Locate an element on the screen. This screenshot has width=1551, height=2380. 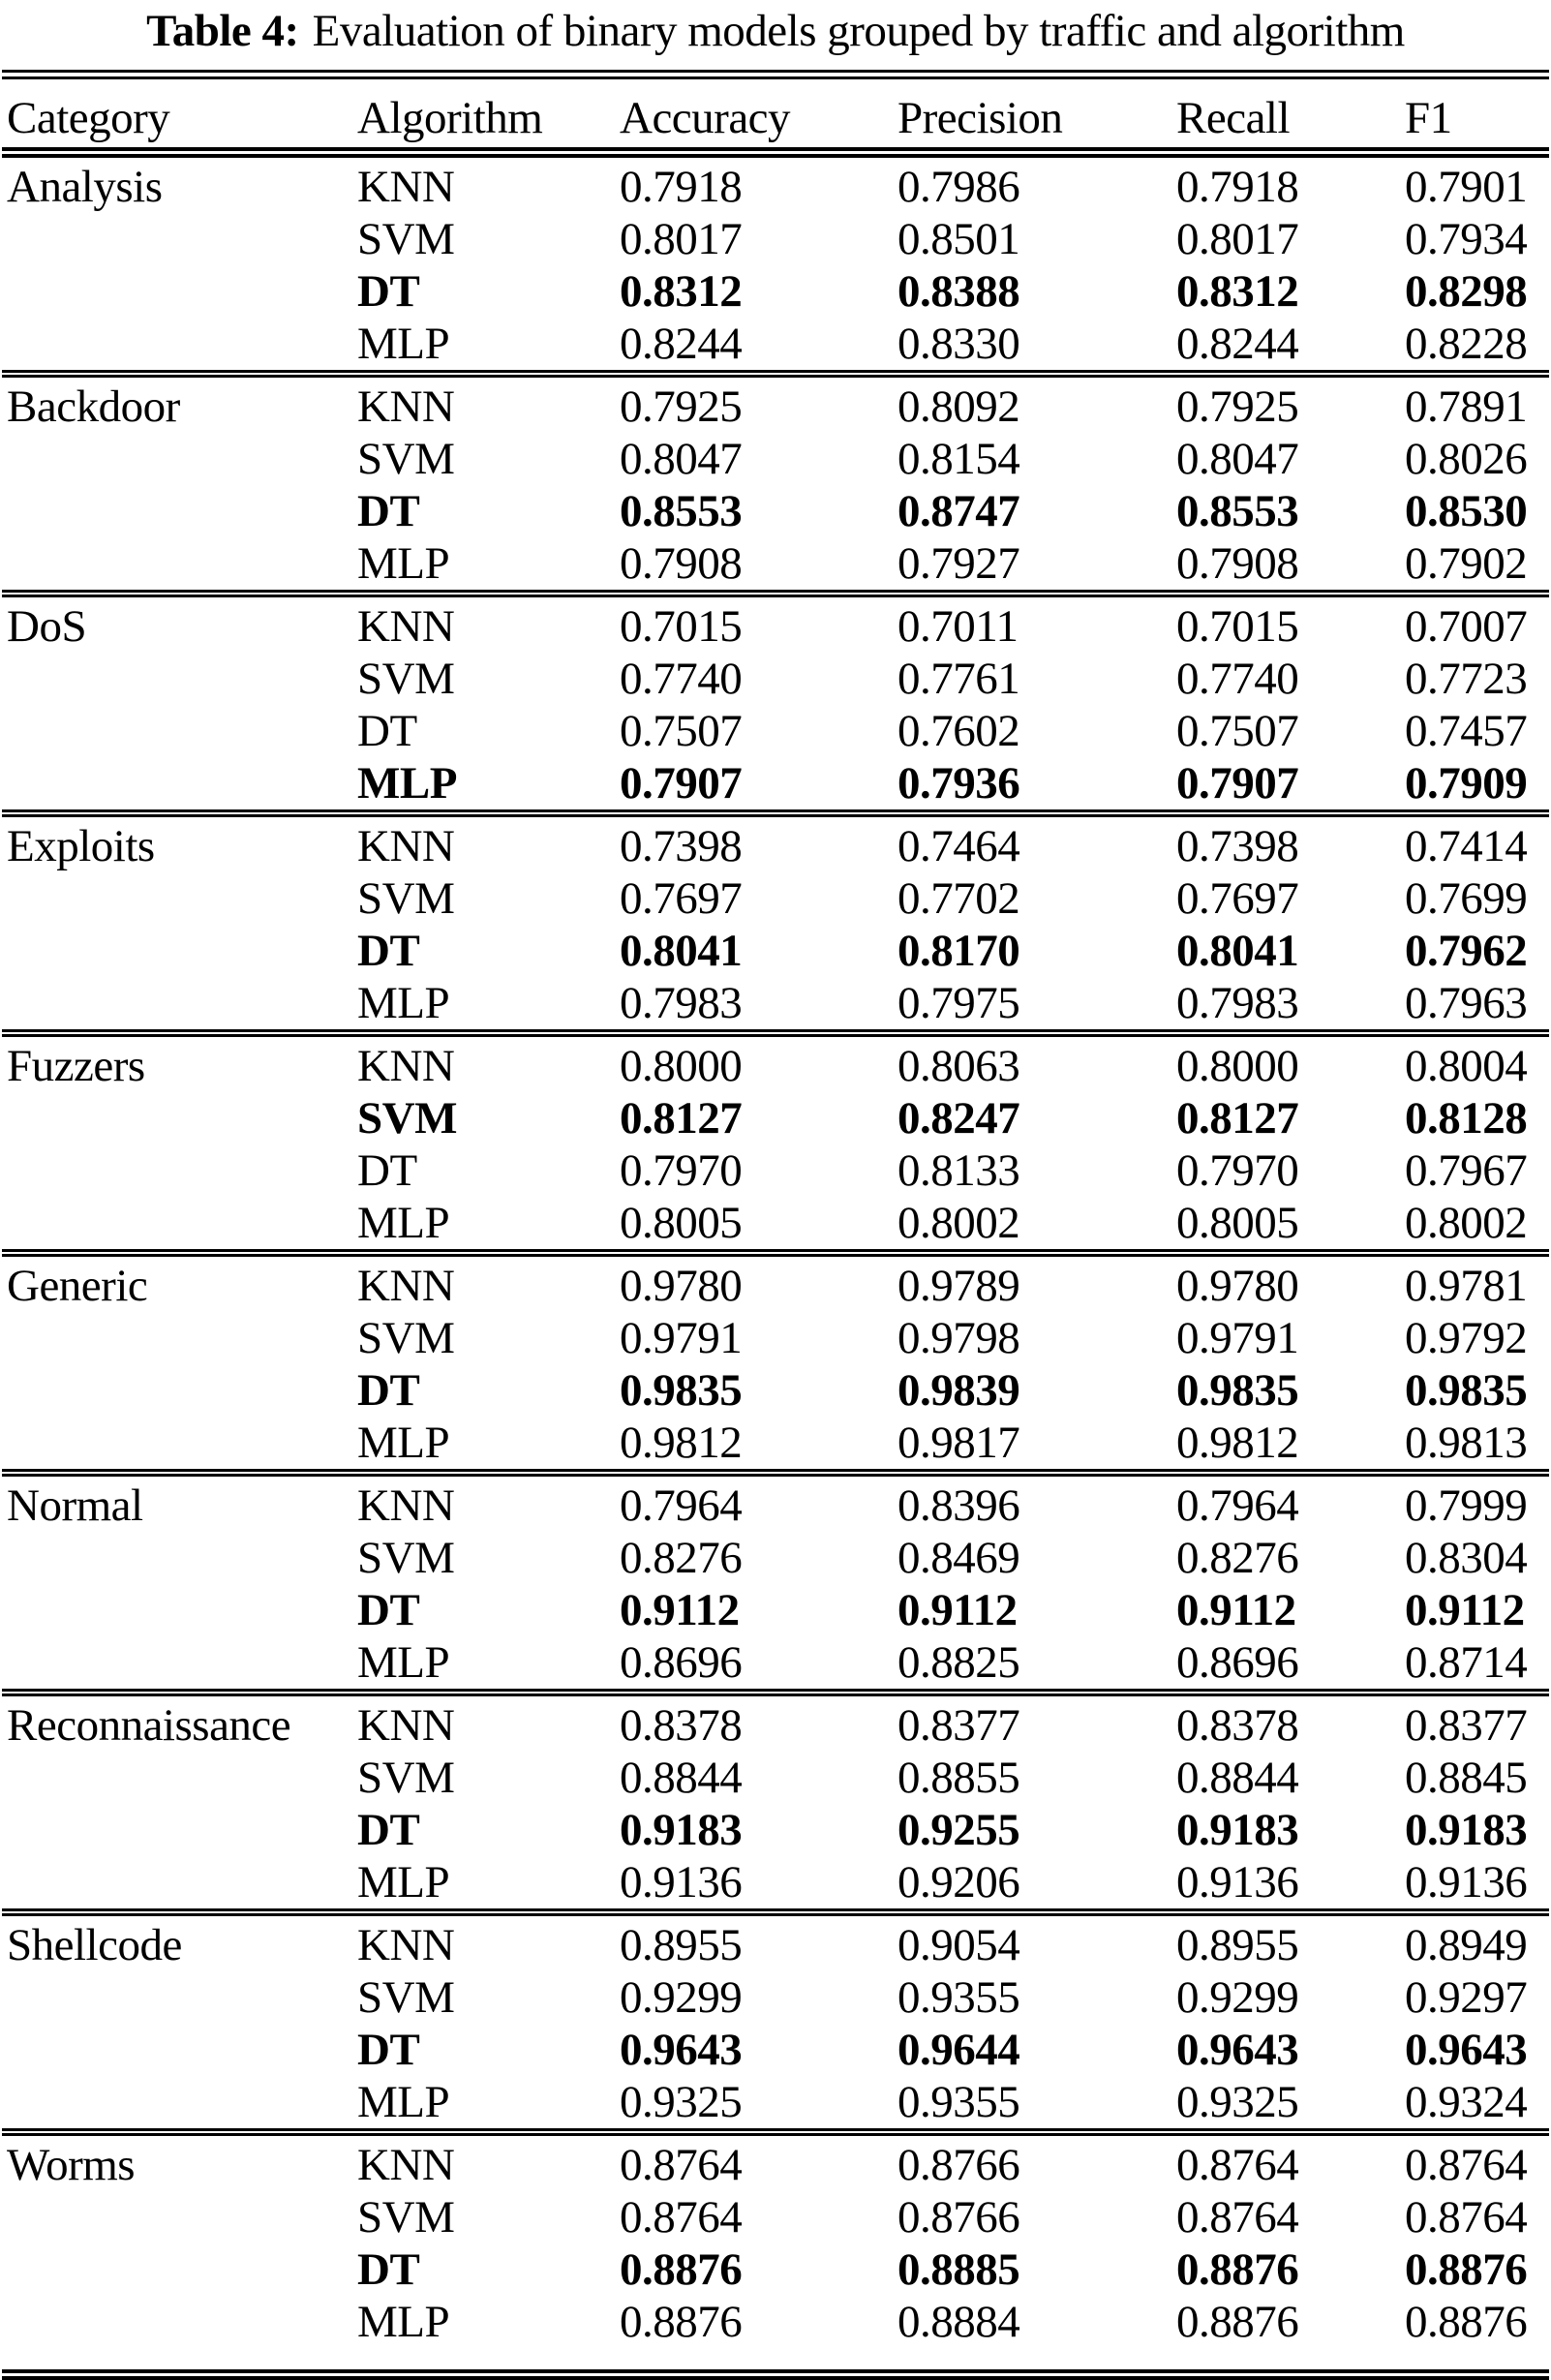
precision-cell: 0.8766 is located at coordinates (1036, 2160).